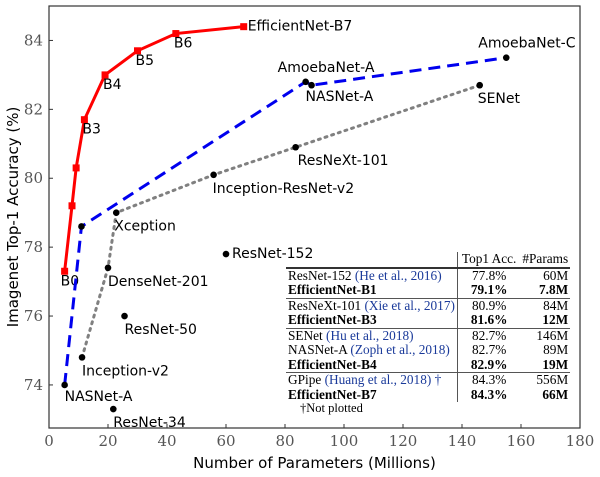 The image size is (600, 477). What do you see at coordinates (545, 305) in the screenshot?
I see `table-cell: 84M` at bounding box center [545, 305].